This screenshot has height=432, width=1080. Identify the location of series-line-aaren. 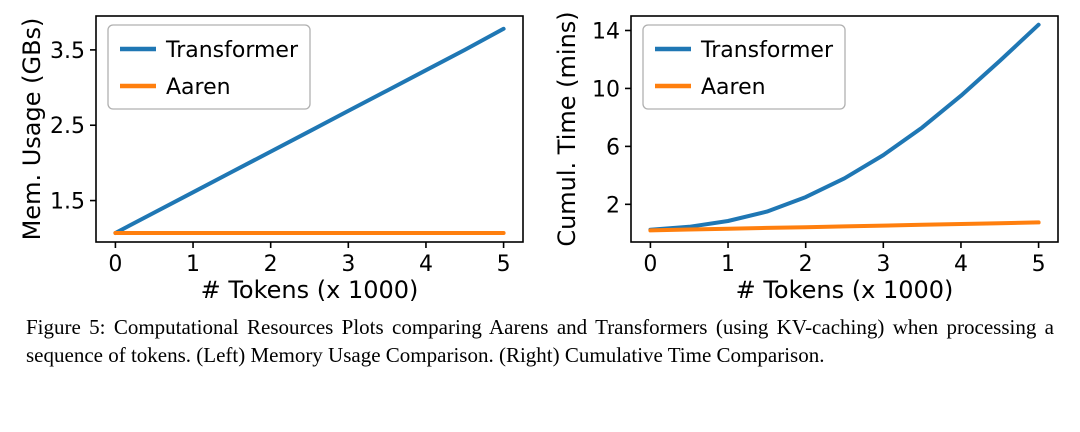
(844, 226).